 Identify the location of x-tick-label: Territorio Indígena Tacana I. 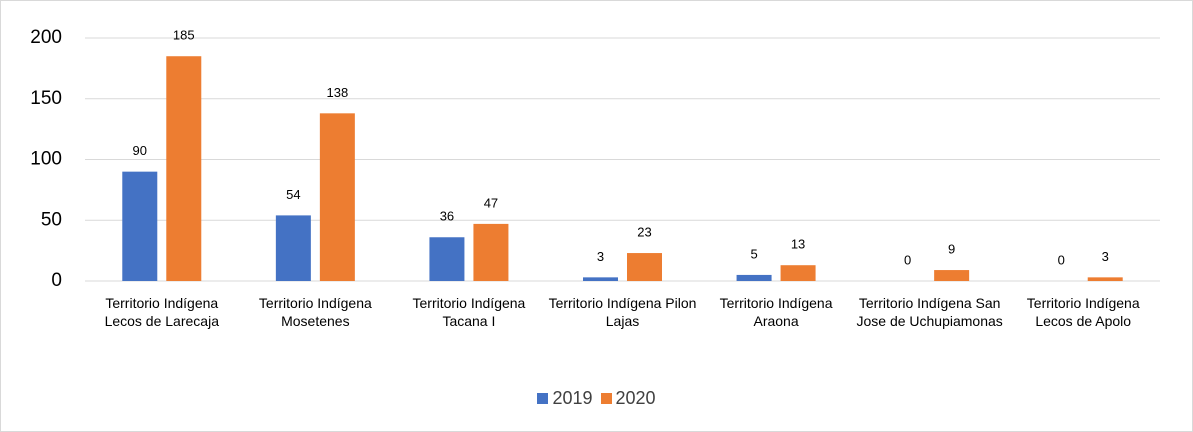
(469, 312).